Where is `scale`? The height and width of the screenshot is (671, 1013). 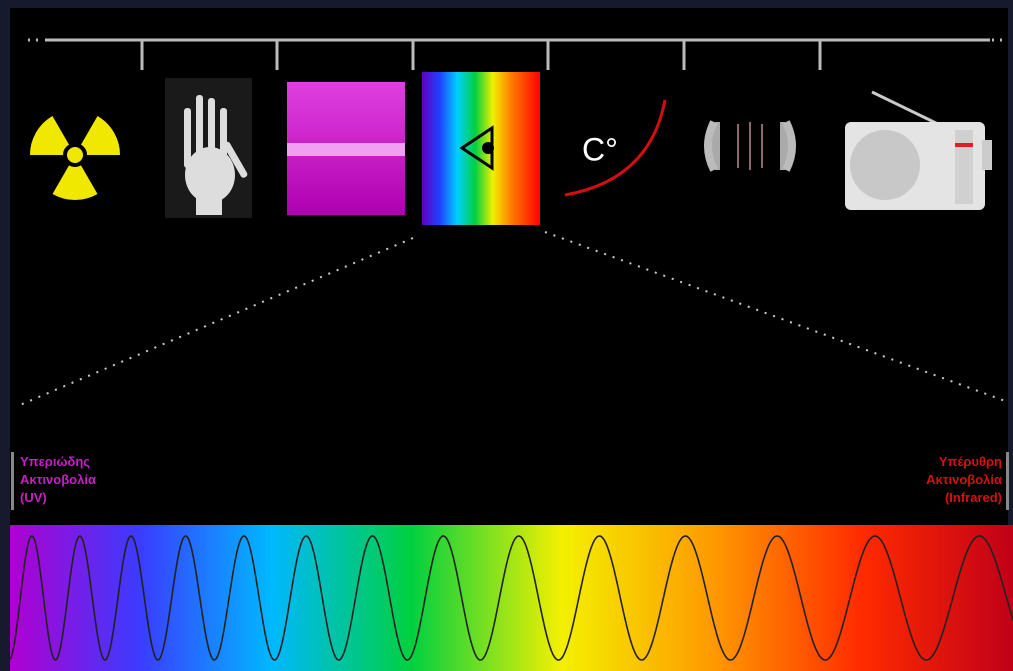
scale is located at coordinates (517, 54).